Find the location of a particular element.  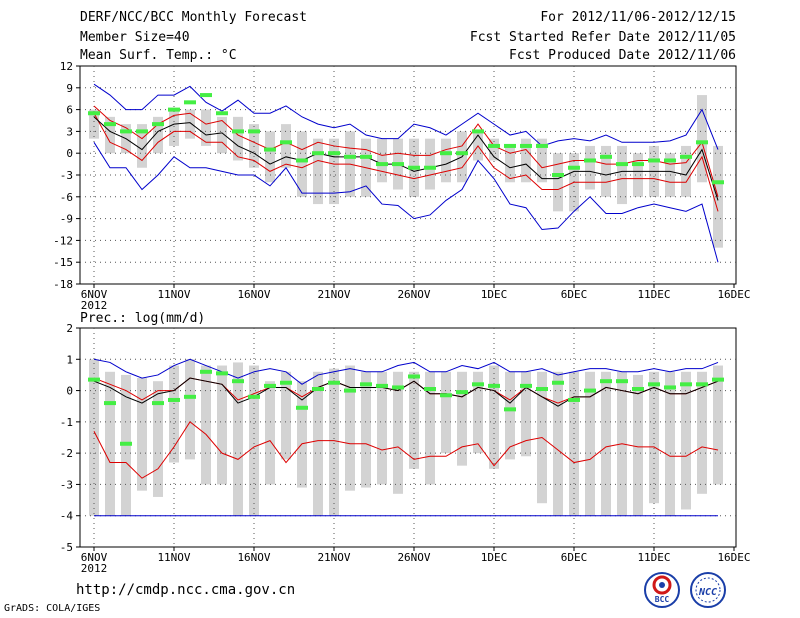

start-date: Fcst Started Refer Date 2012/11/05 is located at coordinates (602, 37).